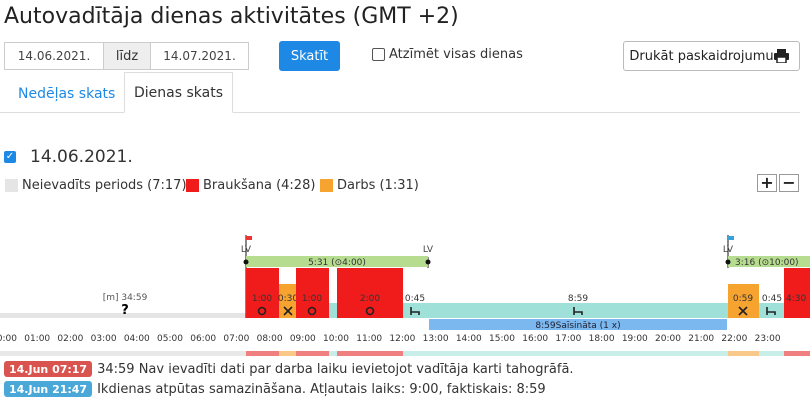  Describe the element at coordinates (400, 112) in the screenshot. I see `tab-line` at that location.